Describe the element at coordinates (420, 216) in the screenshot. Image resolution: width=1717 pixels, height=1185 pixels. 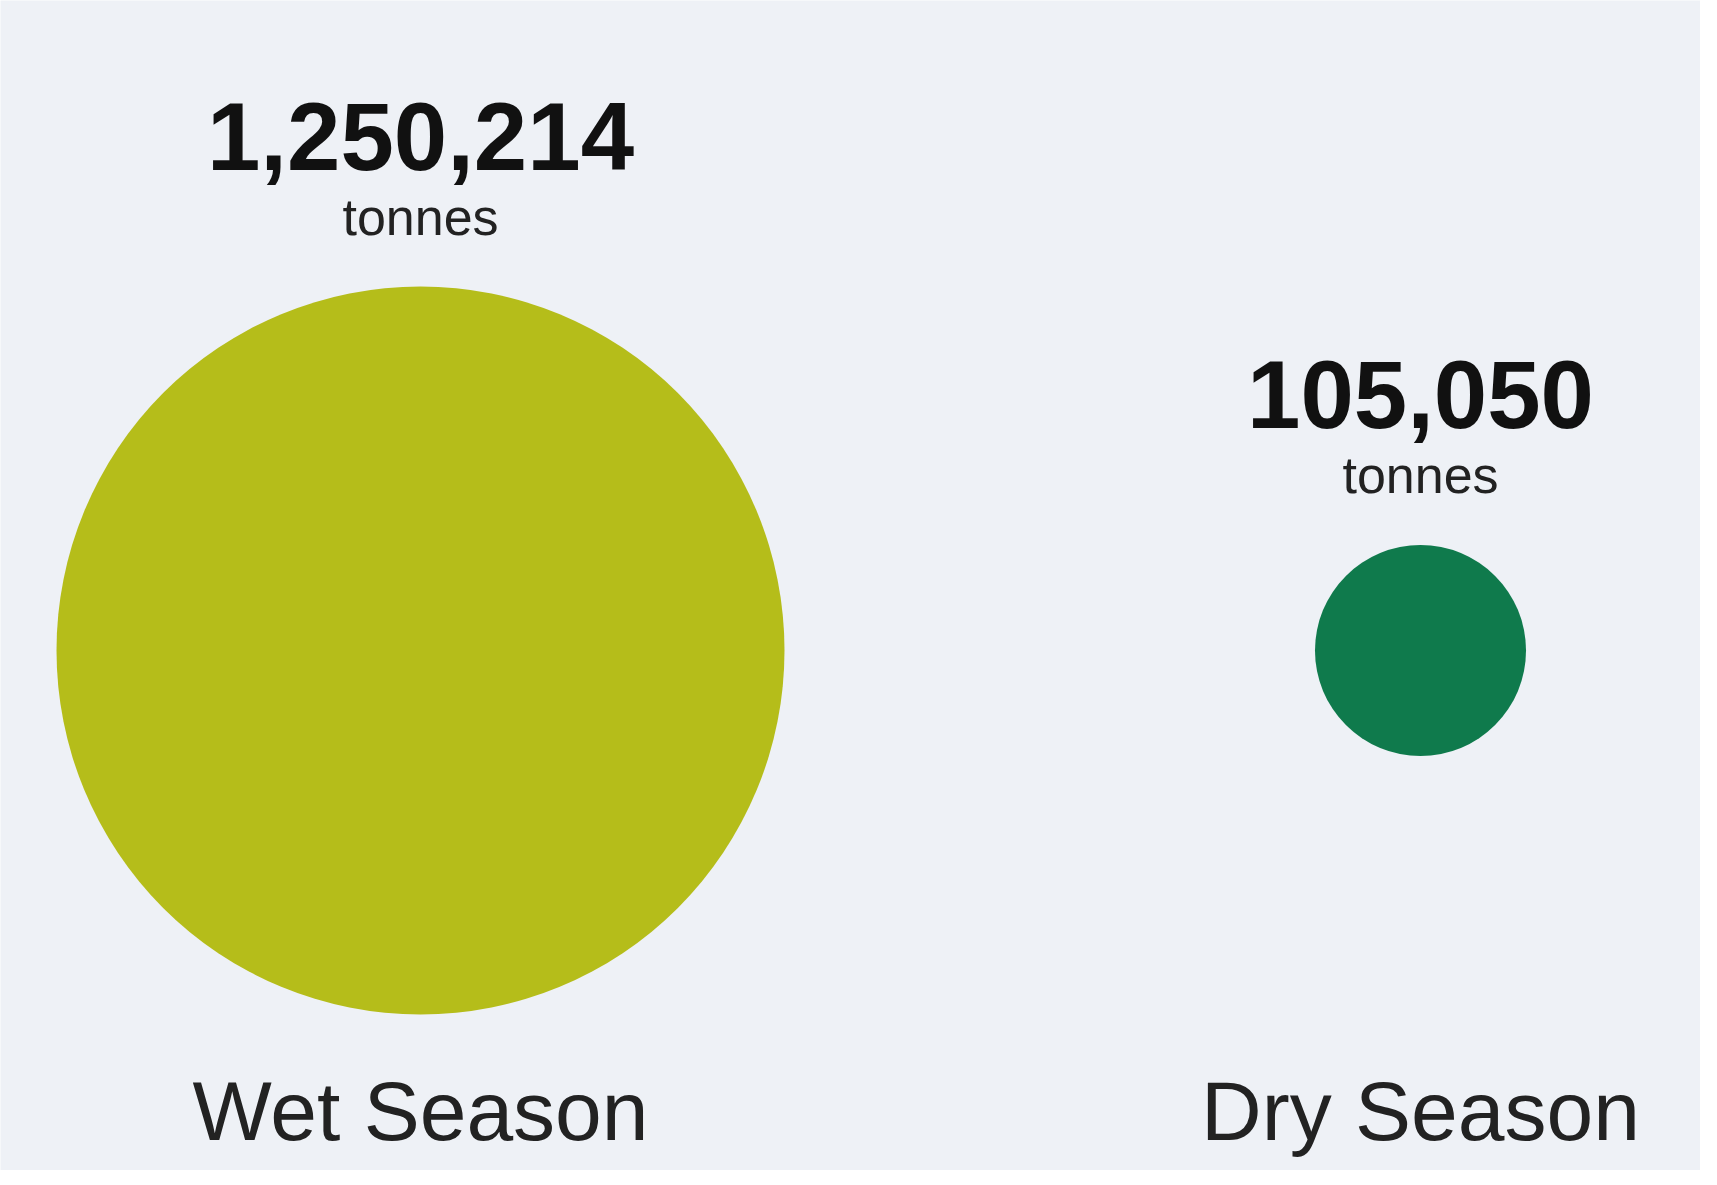
I see `text: tonnes` at that location.